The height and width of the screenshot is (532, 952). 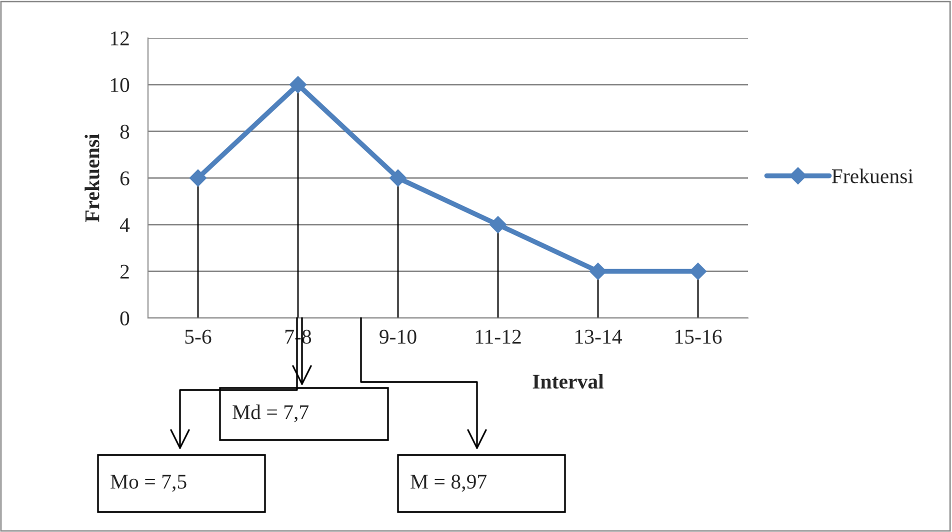 What do you see at coordinates (125, 225) in the screenshot?
I see `y-tick-label: 4` at bounding box center [125, 225].